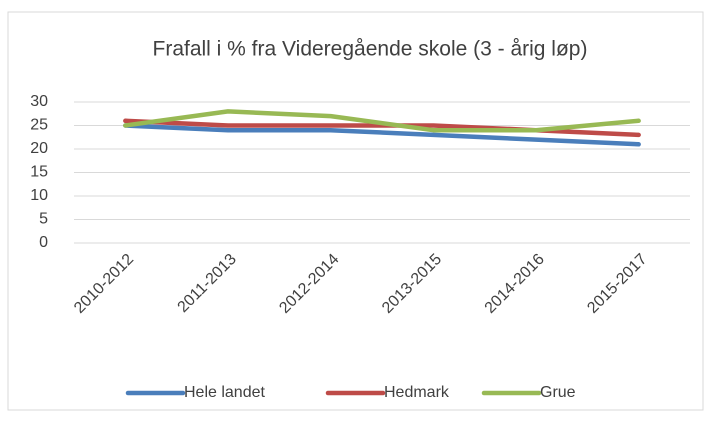 This screenshot has width=711, height=423. What do you see at coordinates (225, 392) in the screenshot?
I see `legend-label: Hele landet` at bounding box center [225, 392].